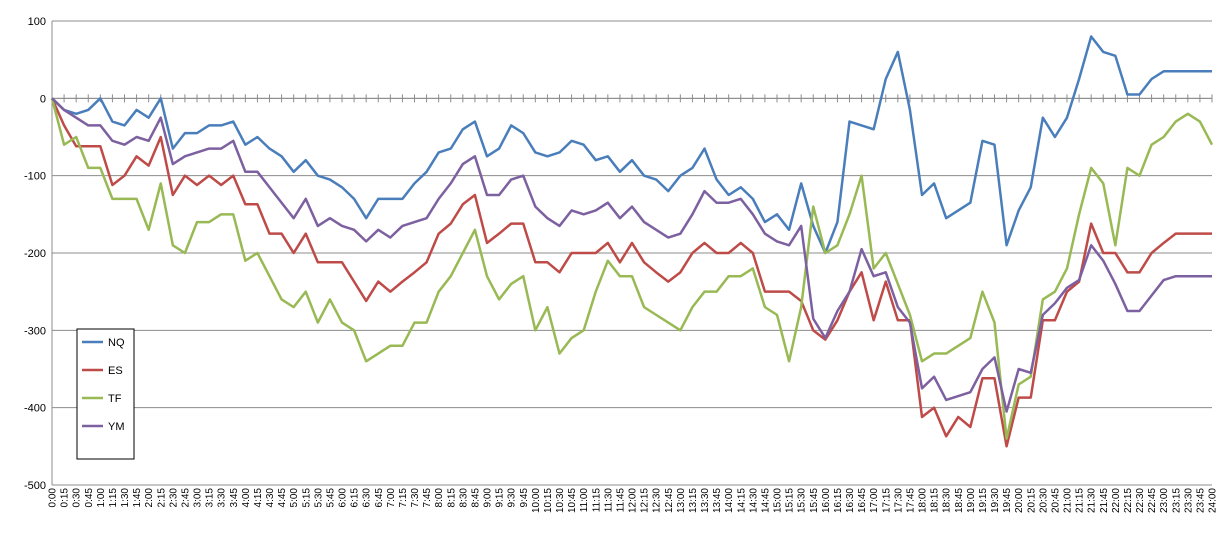 The height and width of the screenshot is (545, 1231). I want to click on x-tick-label: 22:00, so click(1116, 500).